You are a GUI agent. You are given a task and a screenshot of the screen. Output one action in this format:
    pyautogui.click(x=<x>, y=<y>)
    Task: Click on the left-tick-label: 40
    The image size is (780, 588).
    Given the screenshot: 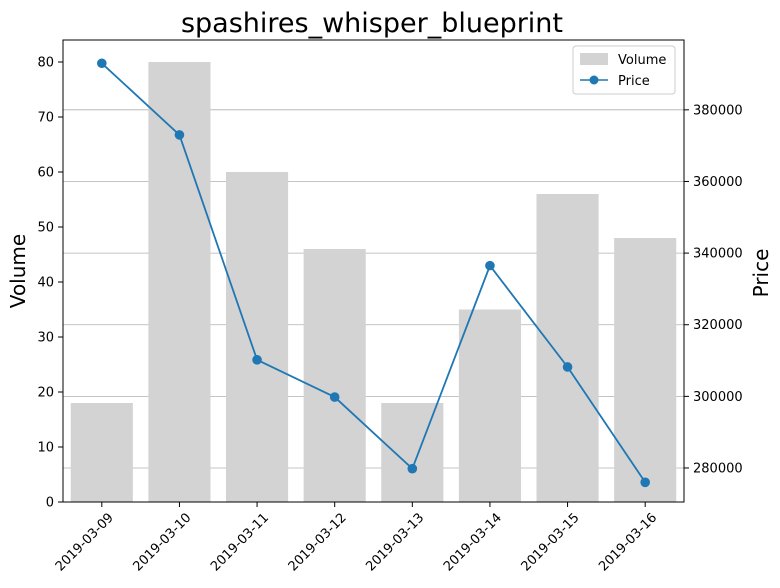 What is the action you would take?
    pyautogui.click(x=45, y=283)
    